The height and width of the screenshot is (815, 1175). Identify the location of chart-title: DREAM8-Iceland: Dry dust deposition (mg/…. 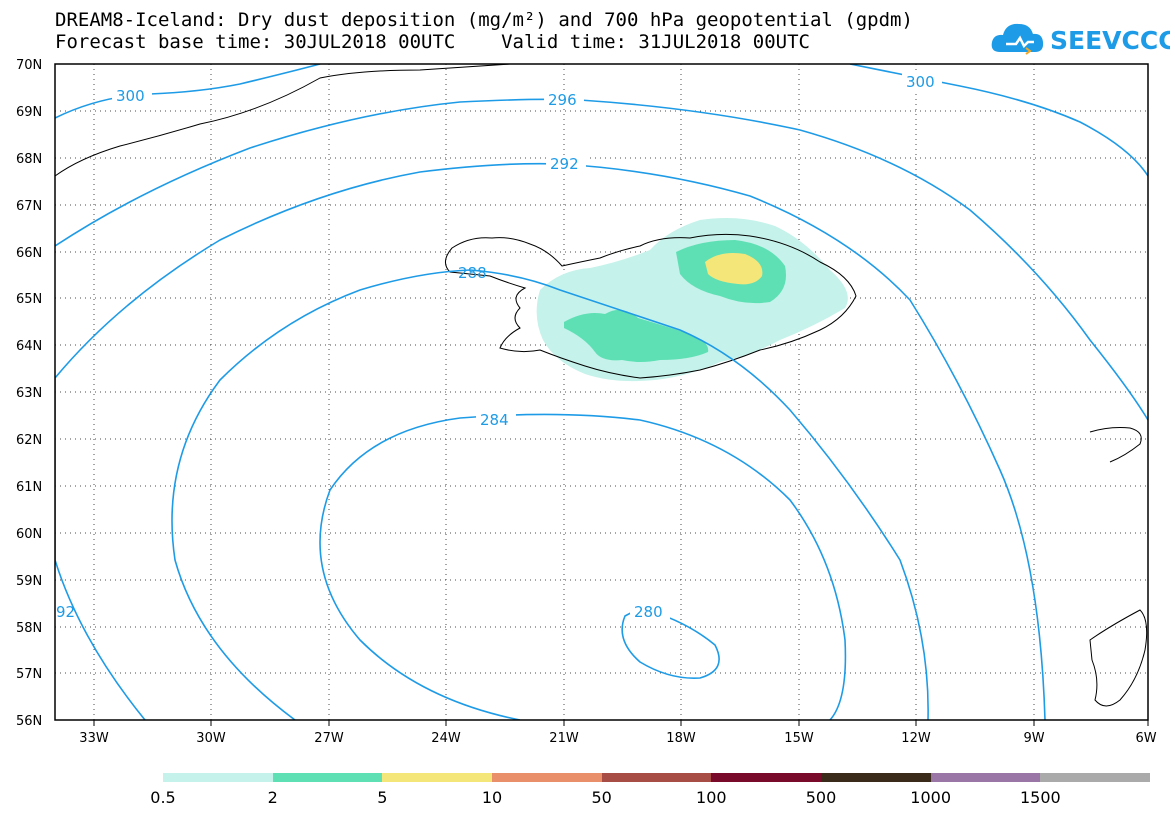
(484, 20).